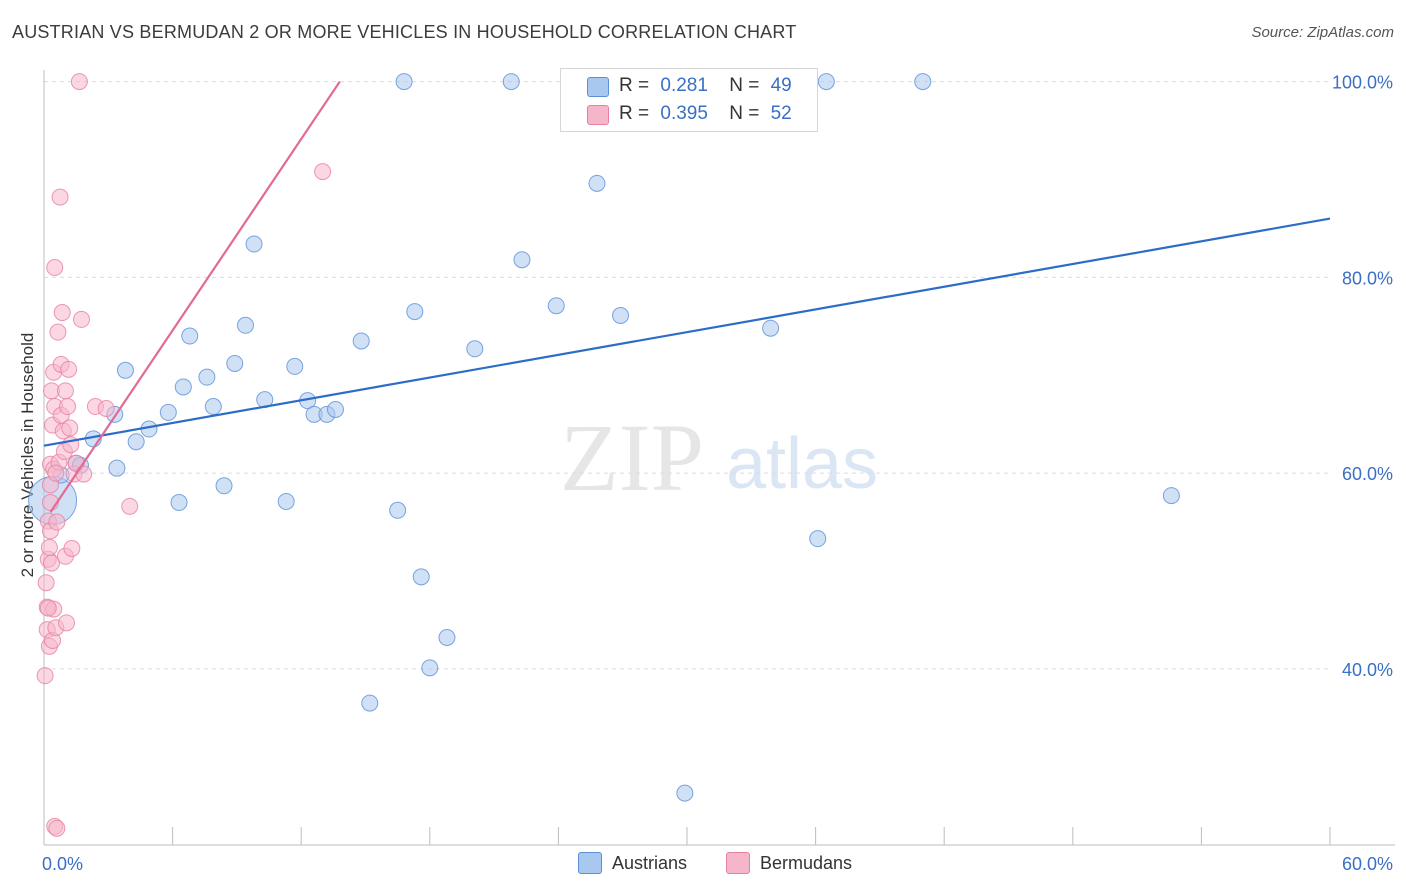  What do you see at coordinates (62, 864) in the screenshot?
I see `x-tick-label: 0.0%` at bounding box center [62, 864].